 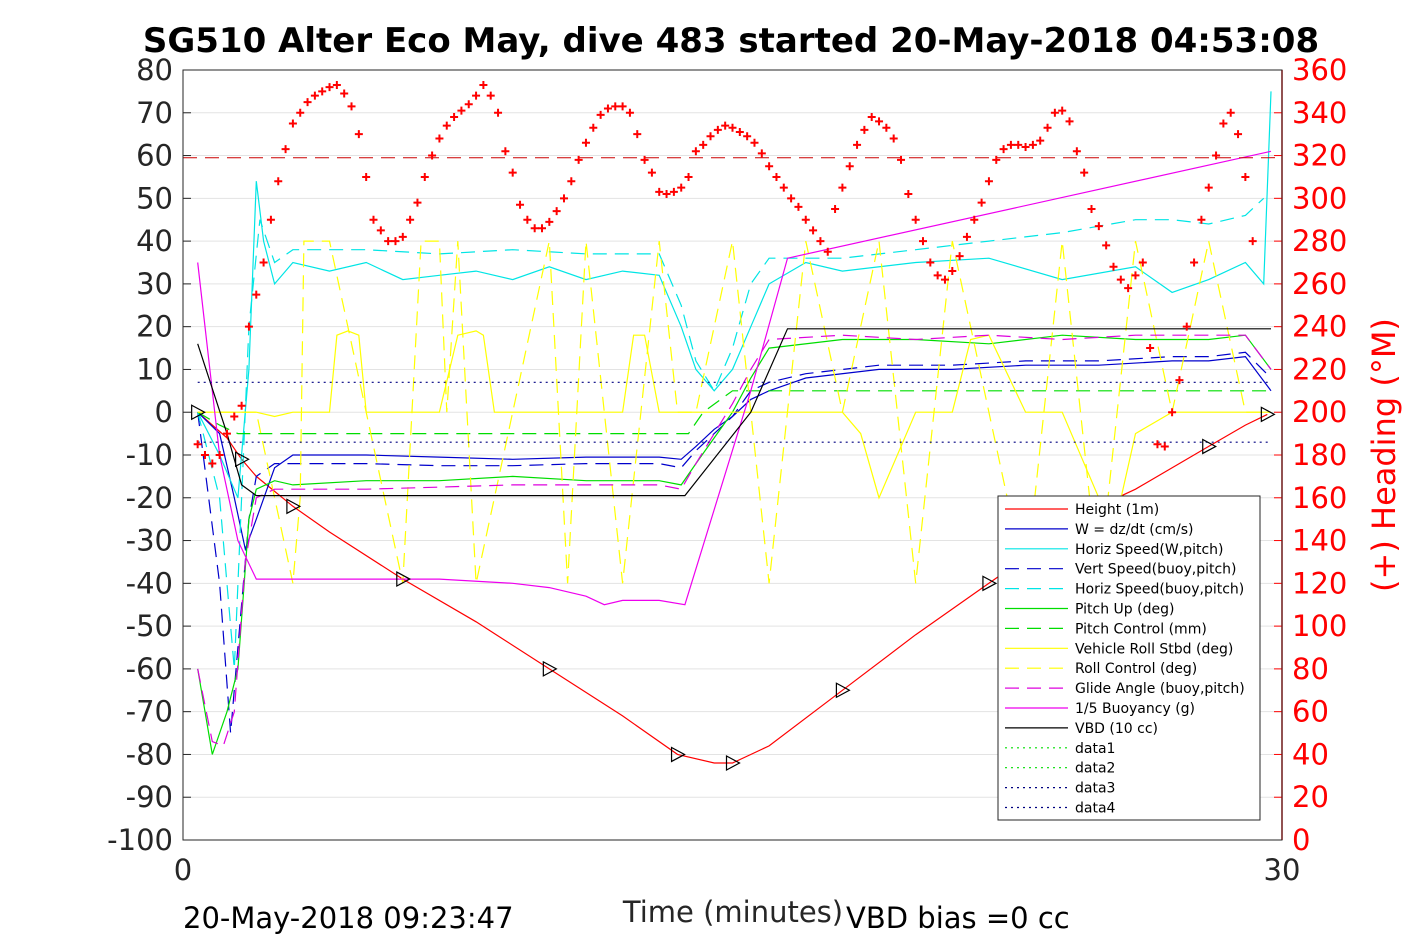 I want to click on legend-label: data1, so click(x=1095, y=749).